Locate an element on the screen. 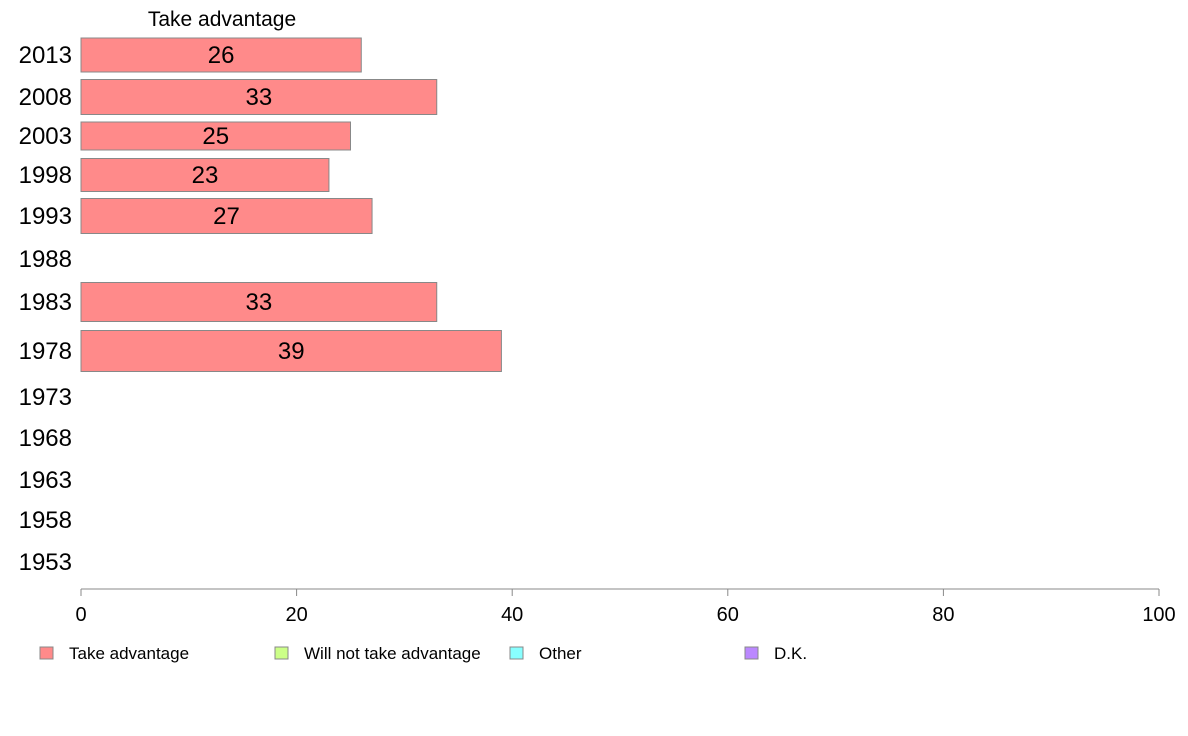 This screenshot has height=736, width=1188. x-tick-label: 100 is located at coordinates (1158, 615).